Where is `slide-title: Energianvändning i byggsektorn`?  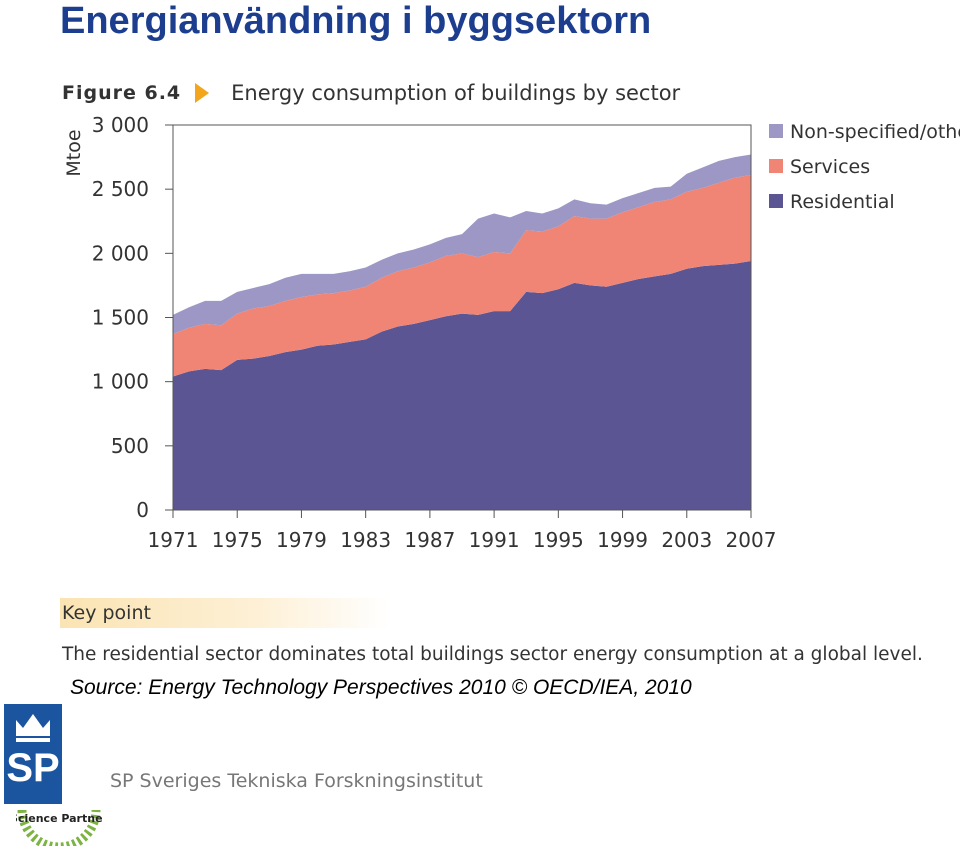
slide-title: Energianvändning i byggsektorn is located at coordinates (356, 21).